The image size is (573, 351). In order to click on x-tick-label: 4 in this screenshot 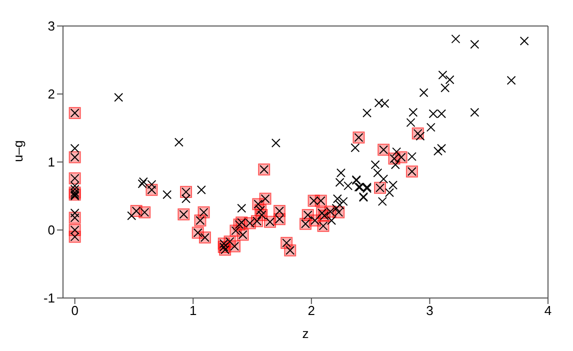, I will do `click(548, 310)`.